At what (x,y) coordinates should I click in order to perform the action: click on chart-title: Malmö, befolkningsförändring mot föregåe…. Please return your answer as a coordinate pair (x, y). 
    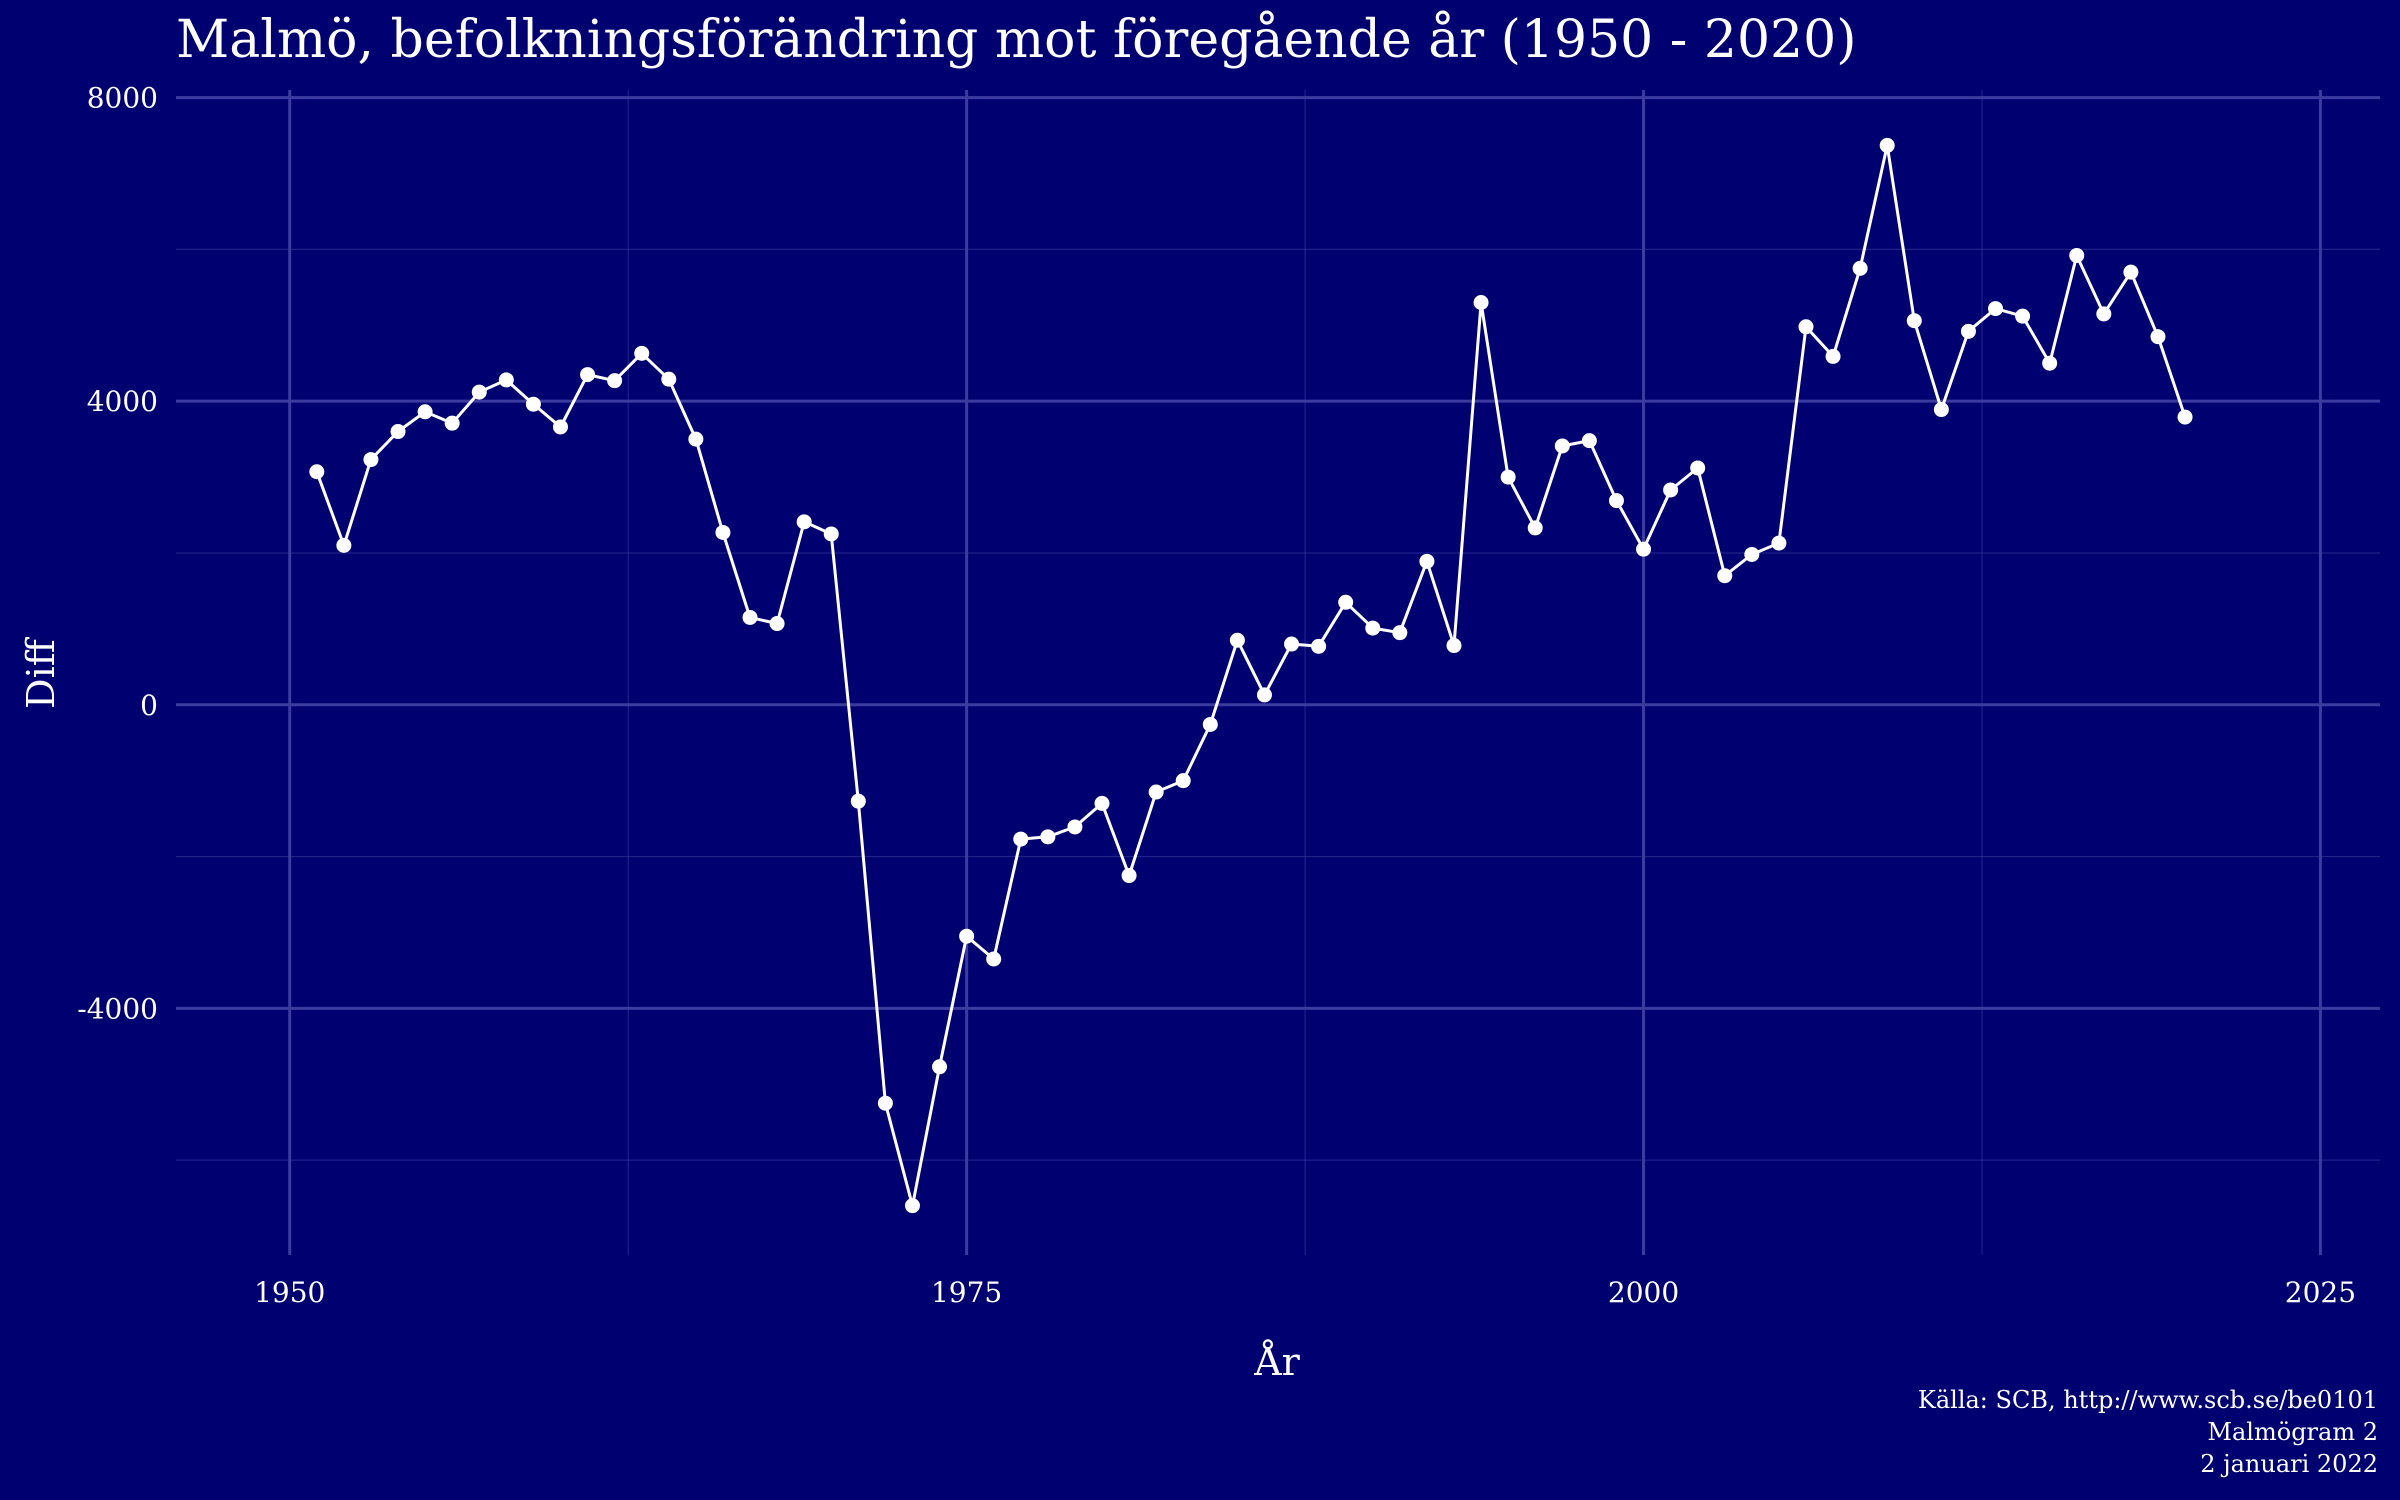
    Looking at the image, I should click on (1016, 40).